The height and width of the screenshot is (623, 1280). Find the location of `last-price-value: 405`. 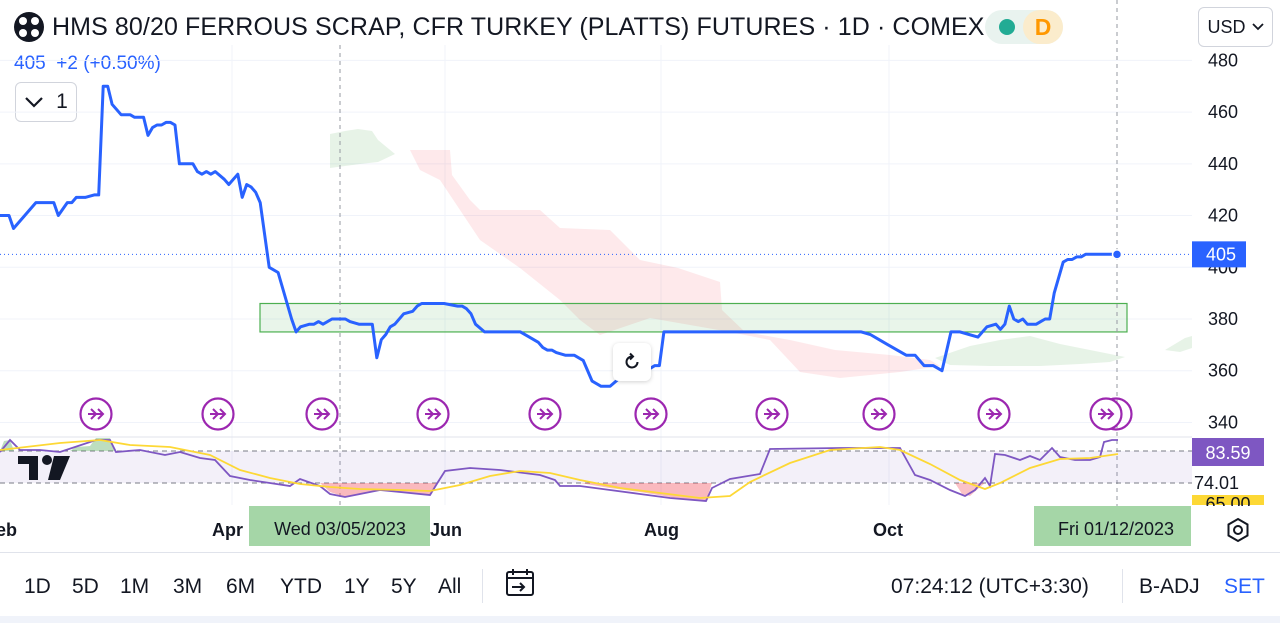

last-price-value: 405 is located at coordinates (1221, 254).